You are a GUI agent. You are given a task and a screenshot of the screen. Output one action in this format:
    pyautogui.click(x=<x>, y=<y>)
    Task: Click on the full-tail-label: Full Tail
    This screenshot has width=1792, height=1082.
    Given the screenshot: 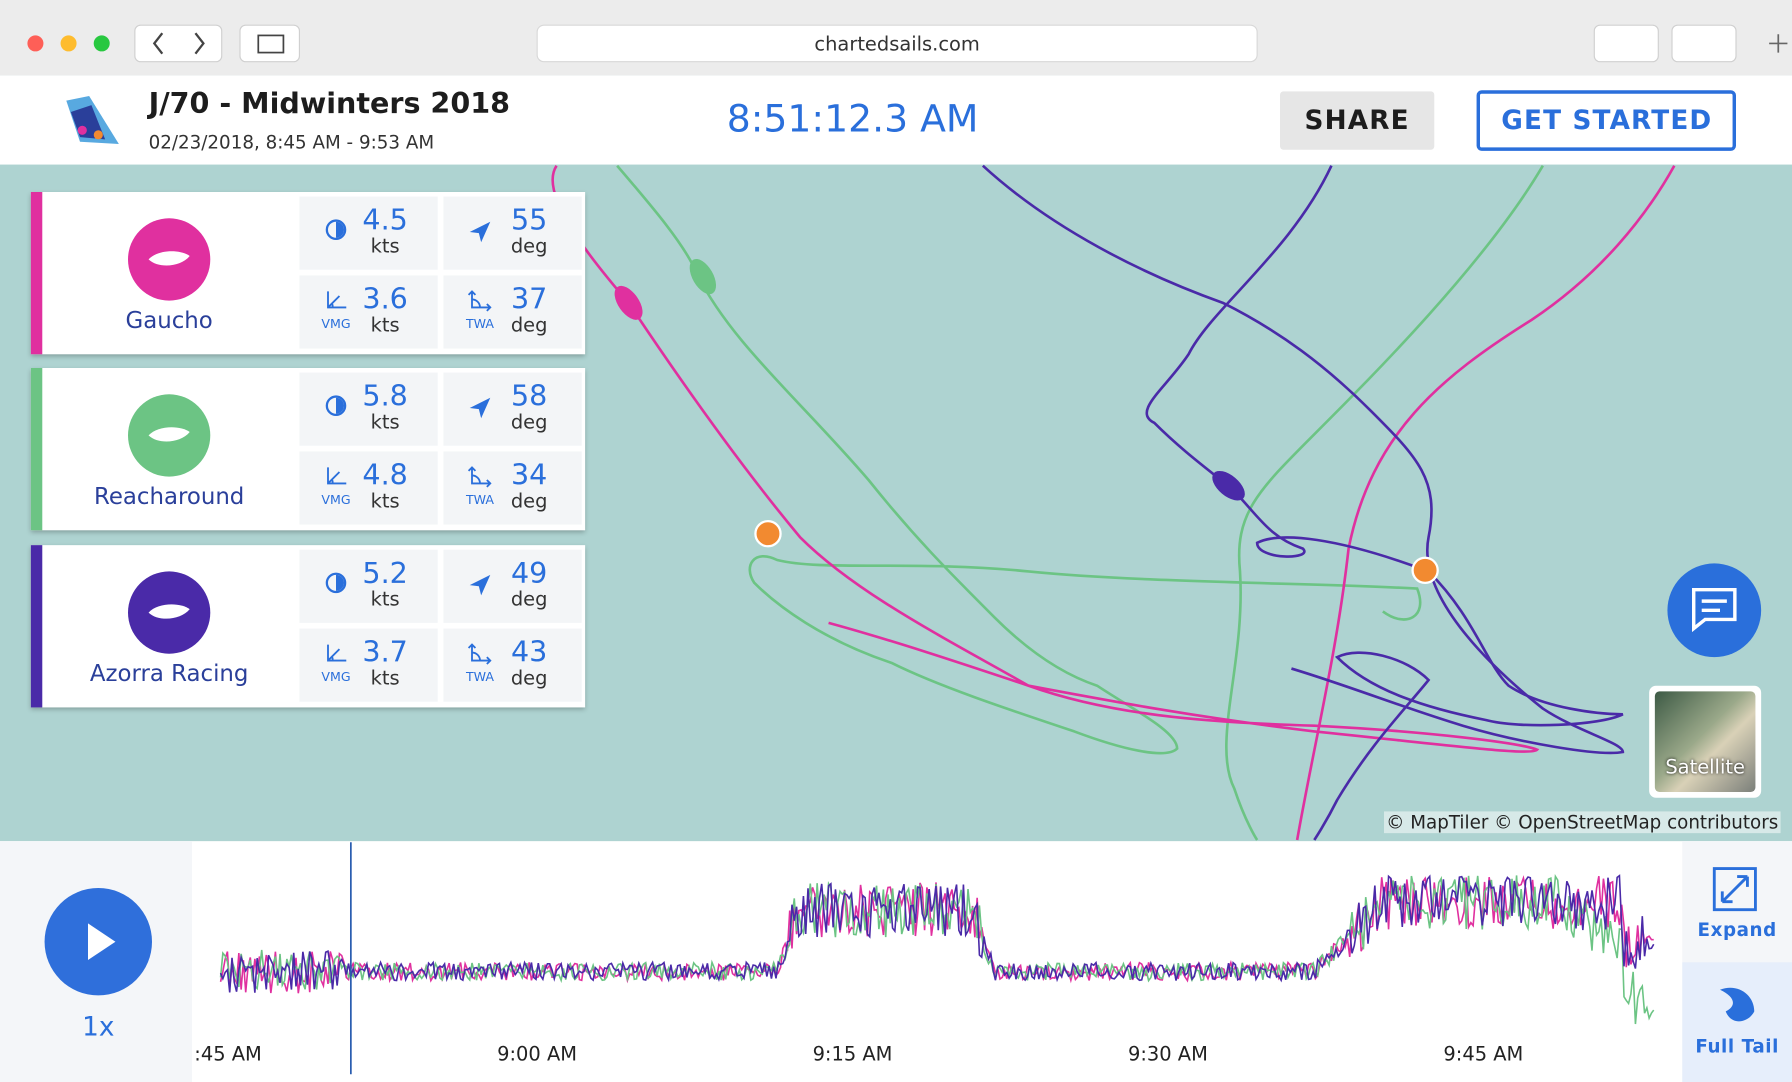 What is the action you would take?
    pyautogui.click(x=1737, y=1046)
    